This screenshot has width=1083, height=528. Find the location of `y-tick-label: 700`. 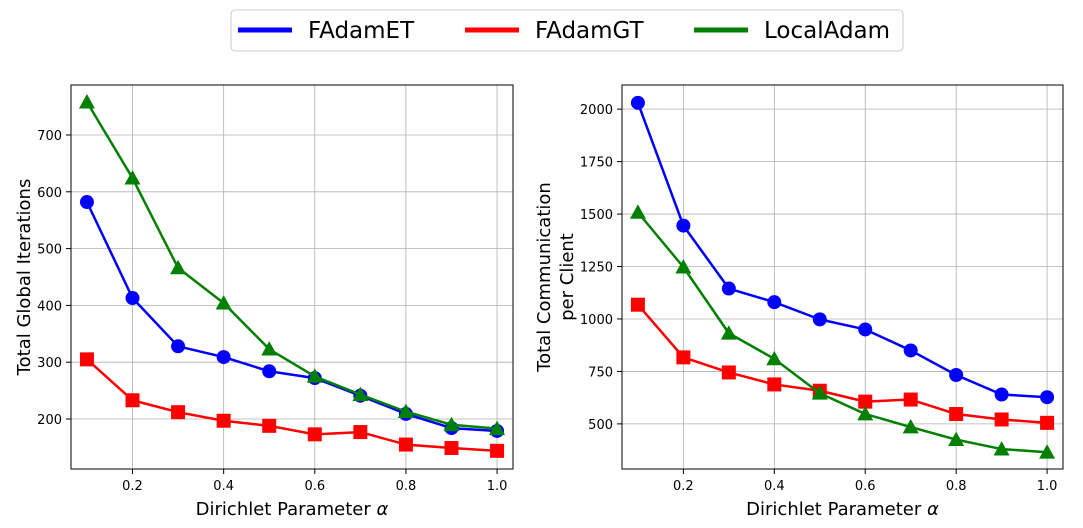

y-tick-label: 700 is located at coordinates (49, 136).